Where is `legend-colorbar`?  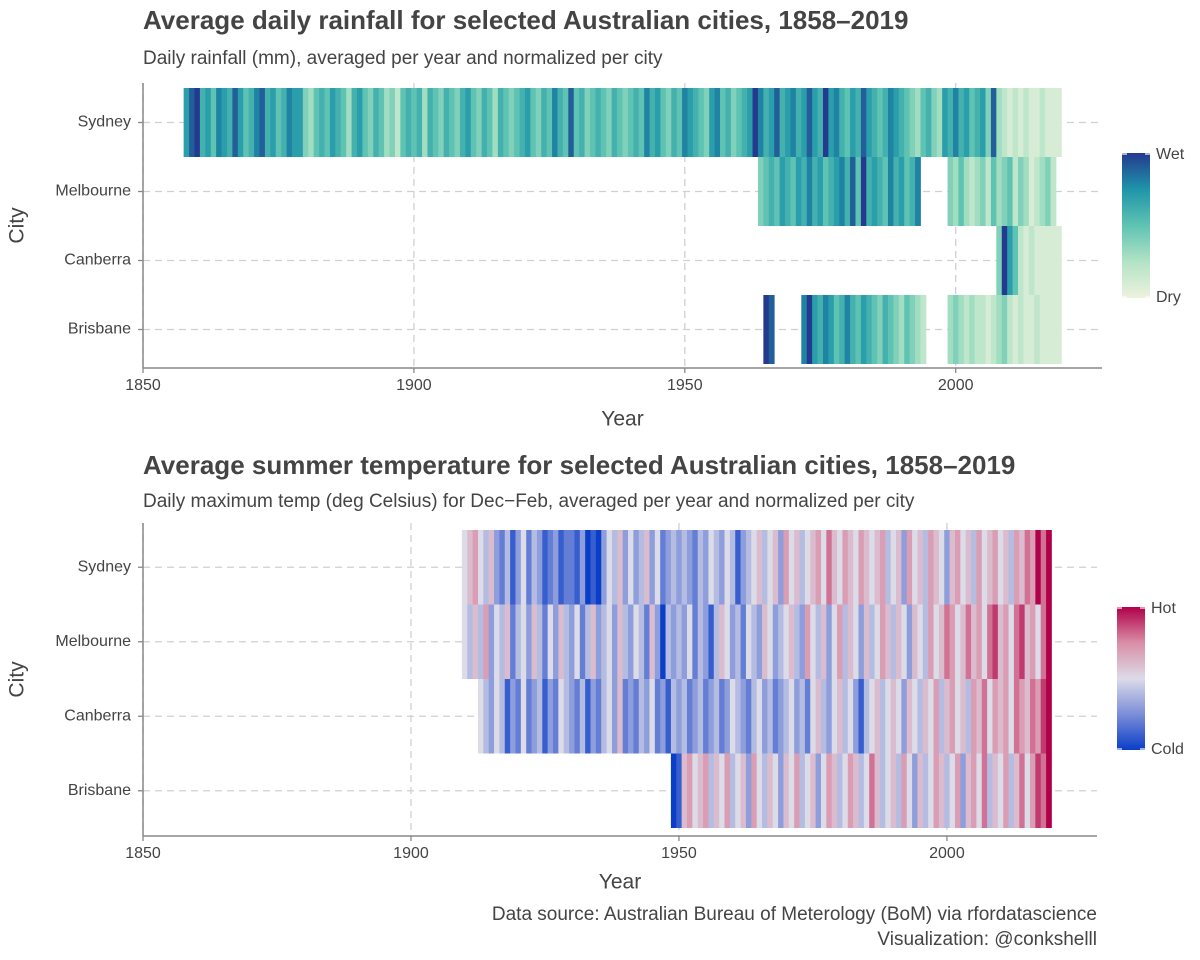
legend-colorbar is located at coordinates (1131, 678).